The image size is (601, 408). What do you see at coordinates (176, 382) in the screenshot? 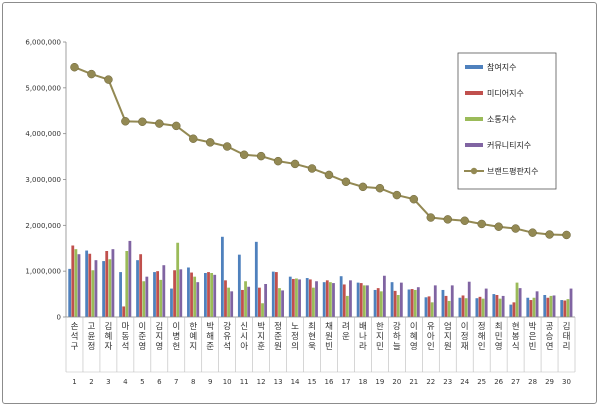
I see `x-rank-label: 7` at bounding box center [176, 382].